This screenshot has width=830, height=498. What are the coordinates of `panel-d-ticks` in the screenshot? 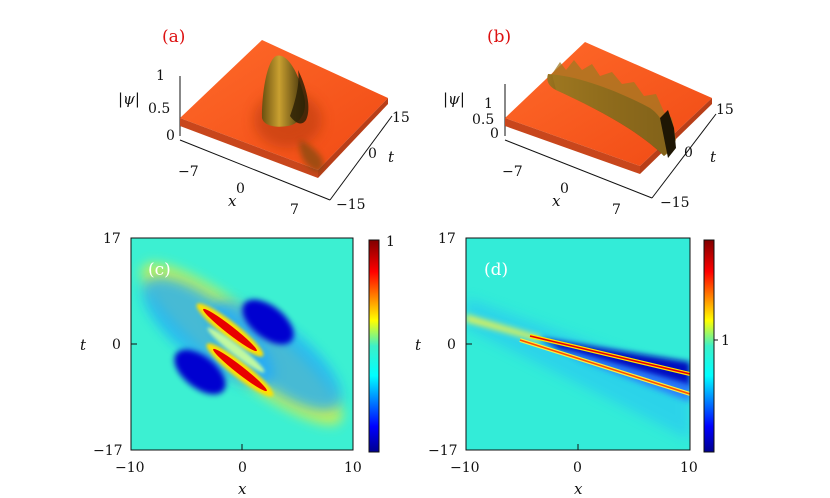 It's located at (522, 396).